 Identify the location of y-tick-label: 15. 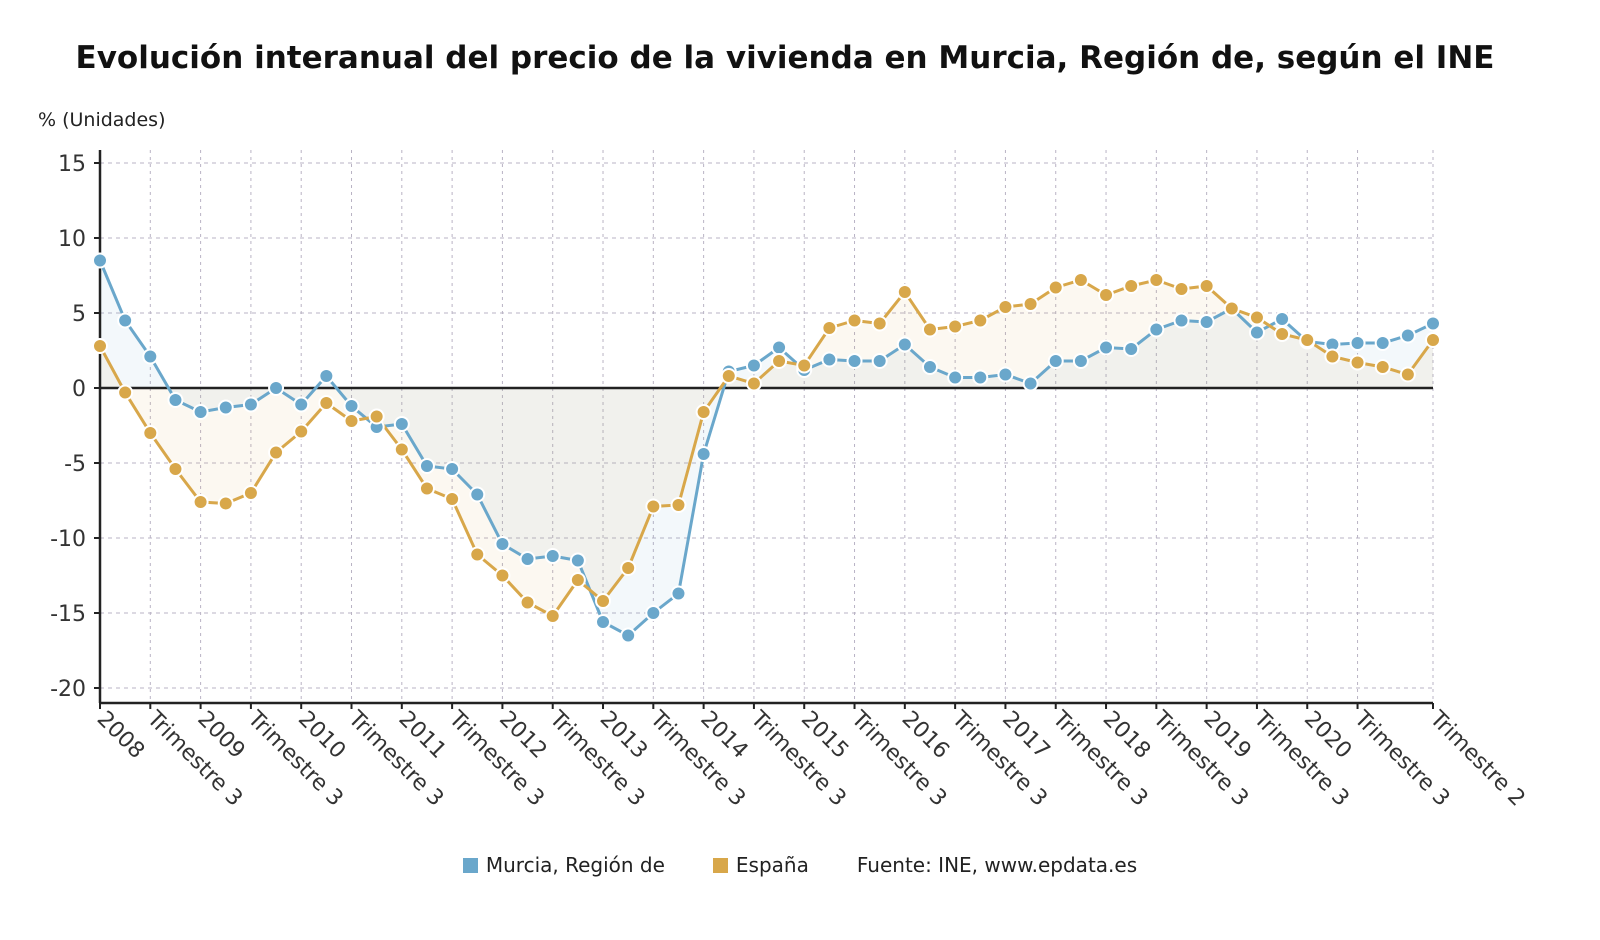
(72, 164).